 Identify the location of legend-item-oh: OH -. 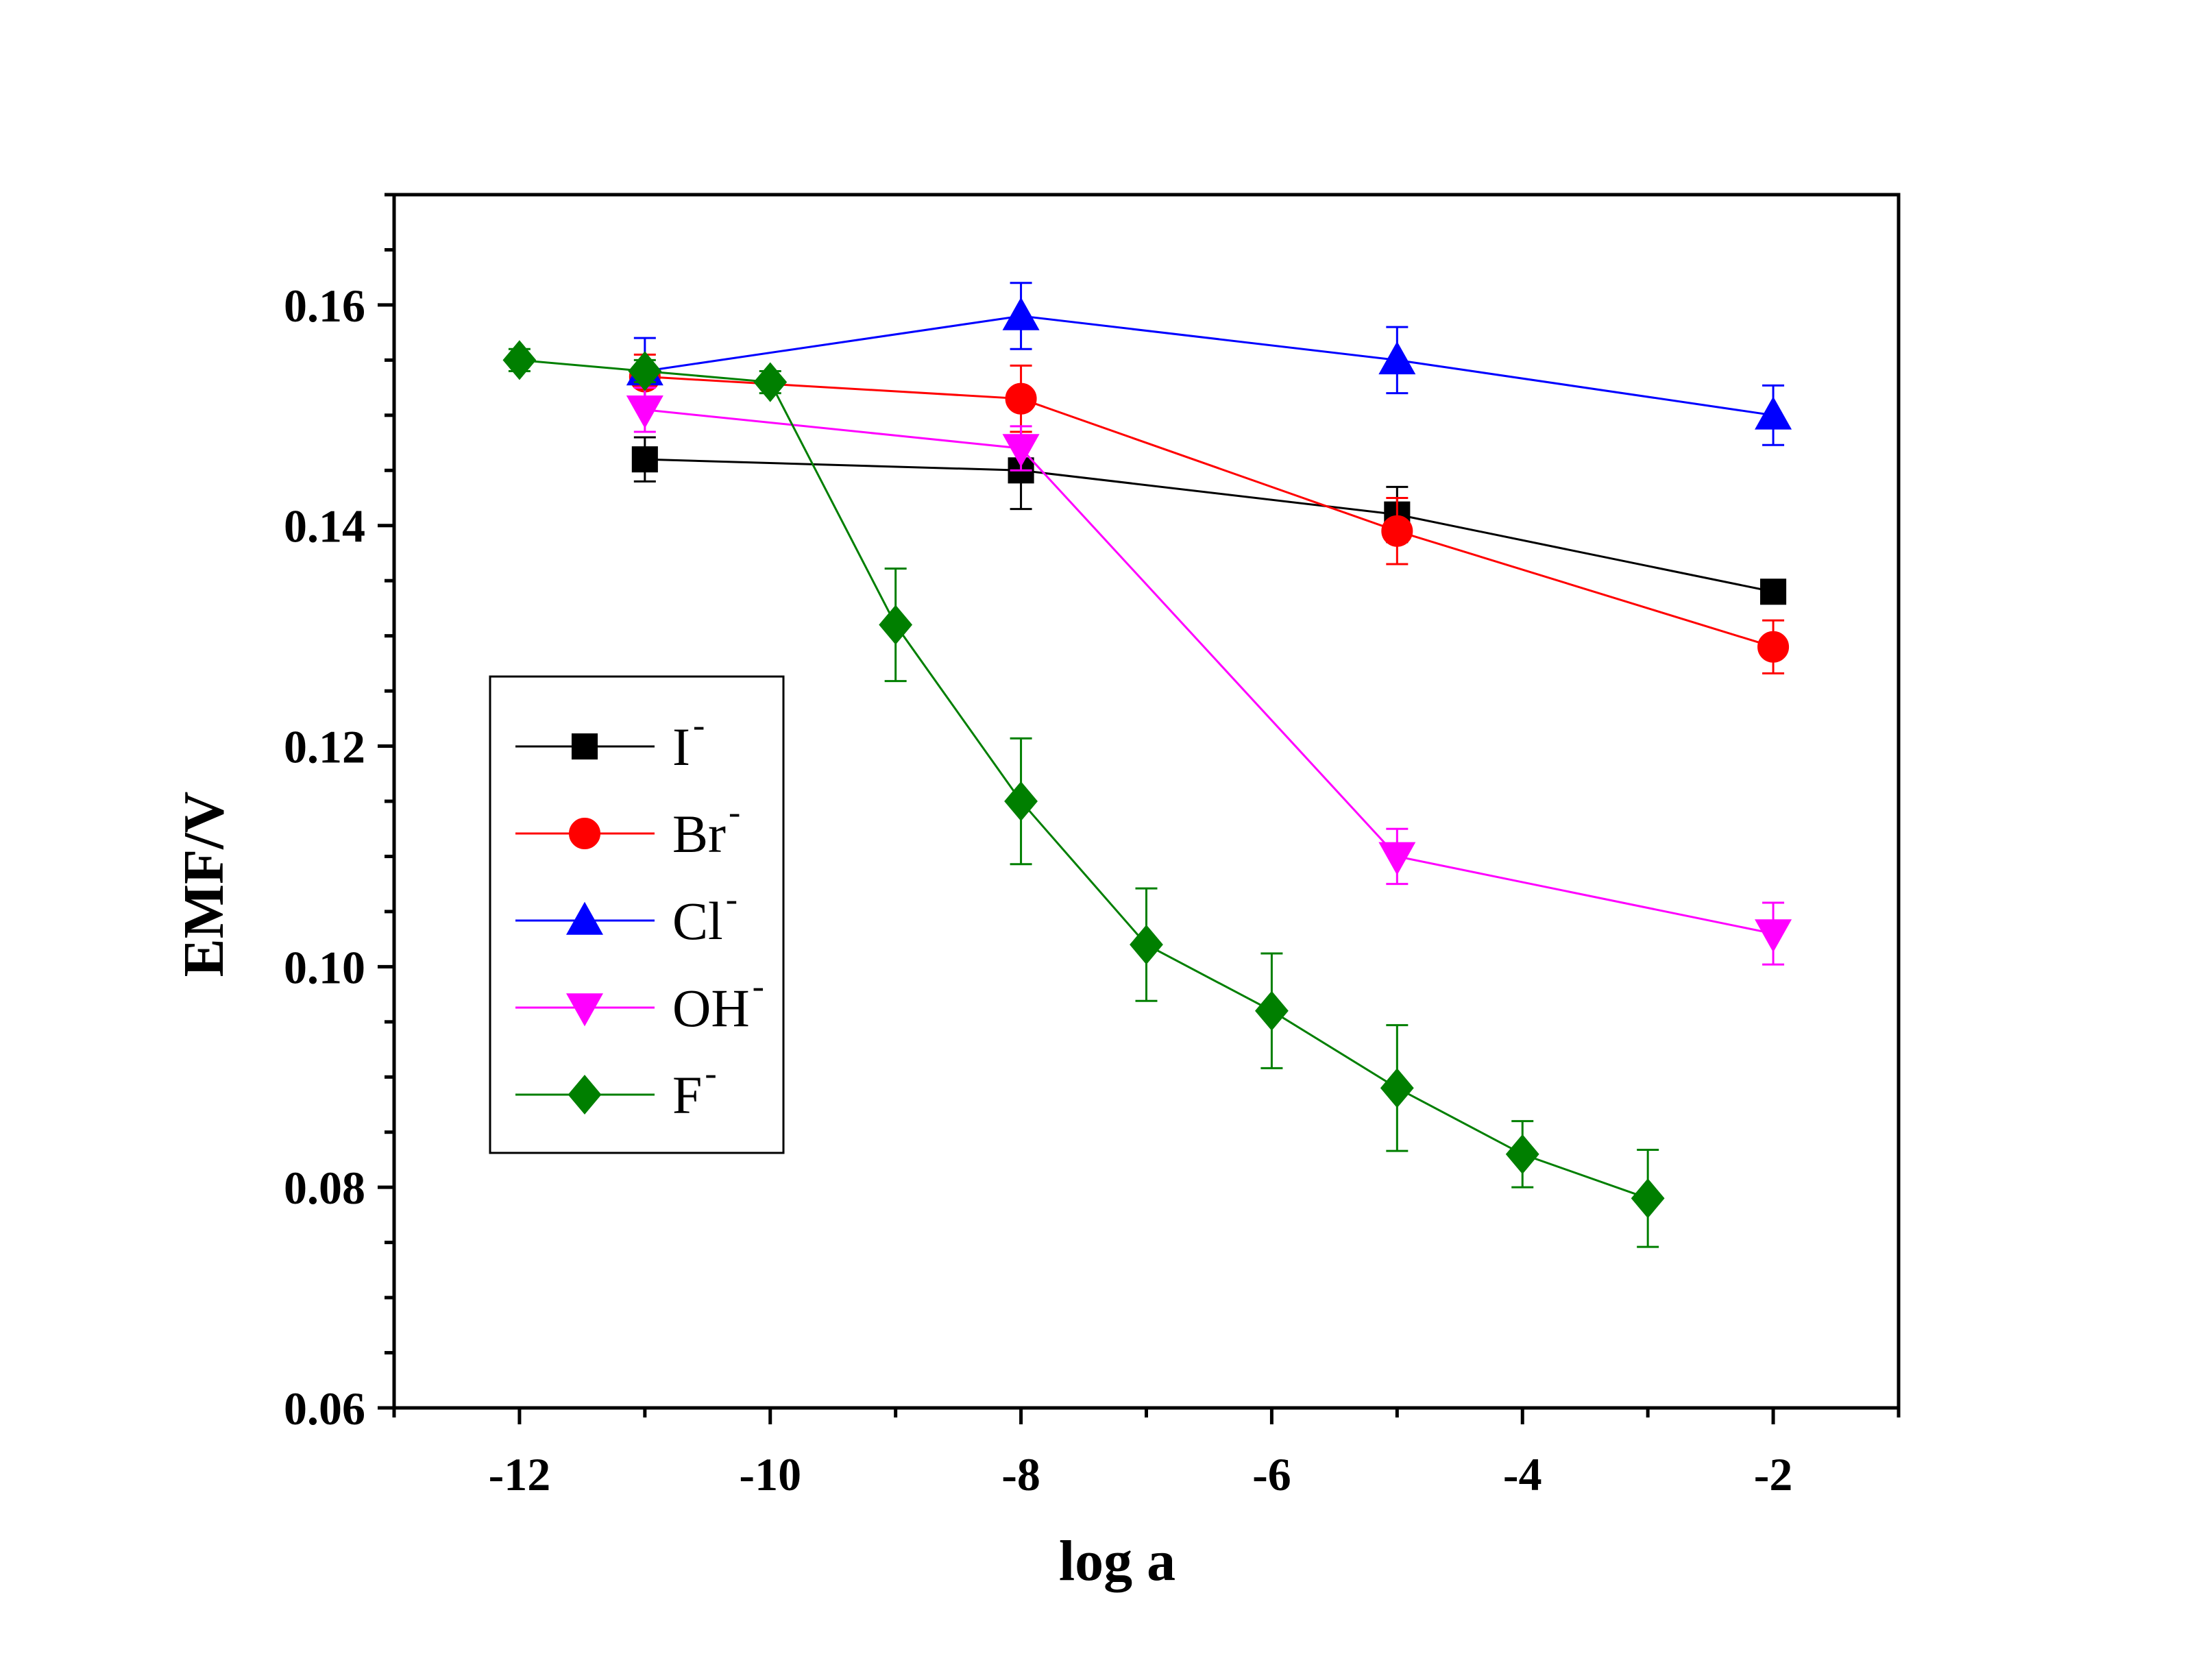
(639, 1002).